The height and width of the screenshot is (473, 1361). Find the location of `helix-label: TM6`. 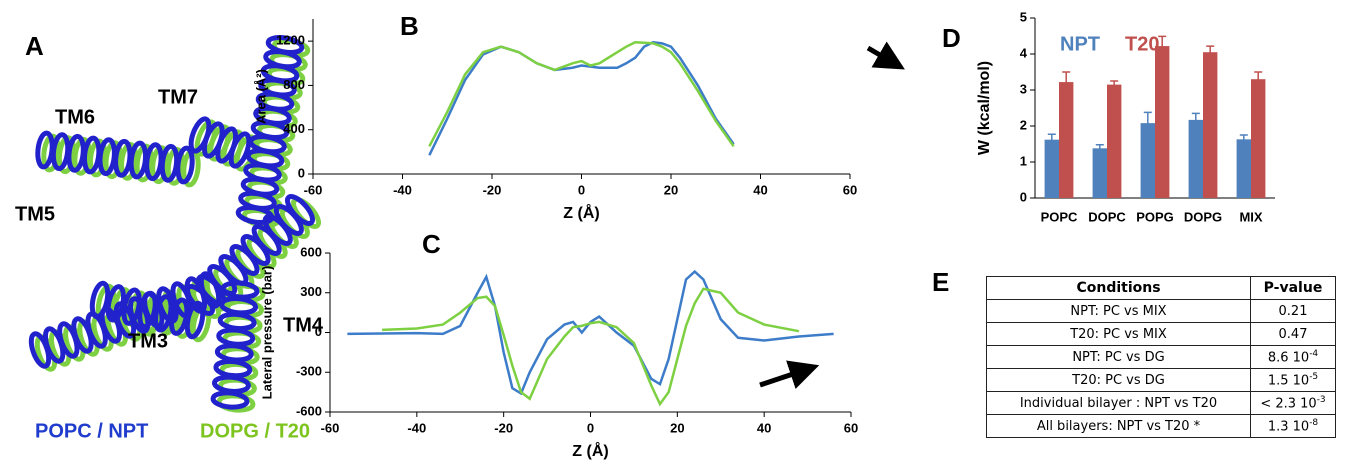

helix-label: TM6 is located at coordinates (75, 117).